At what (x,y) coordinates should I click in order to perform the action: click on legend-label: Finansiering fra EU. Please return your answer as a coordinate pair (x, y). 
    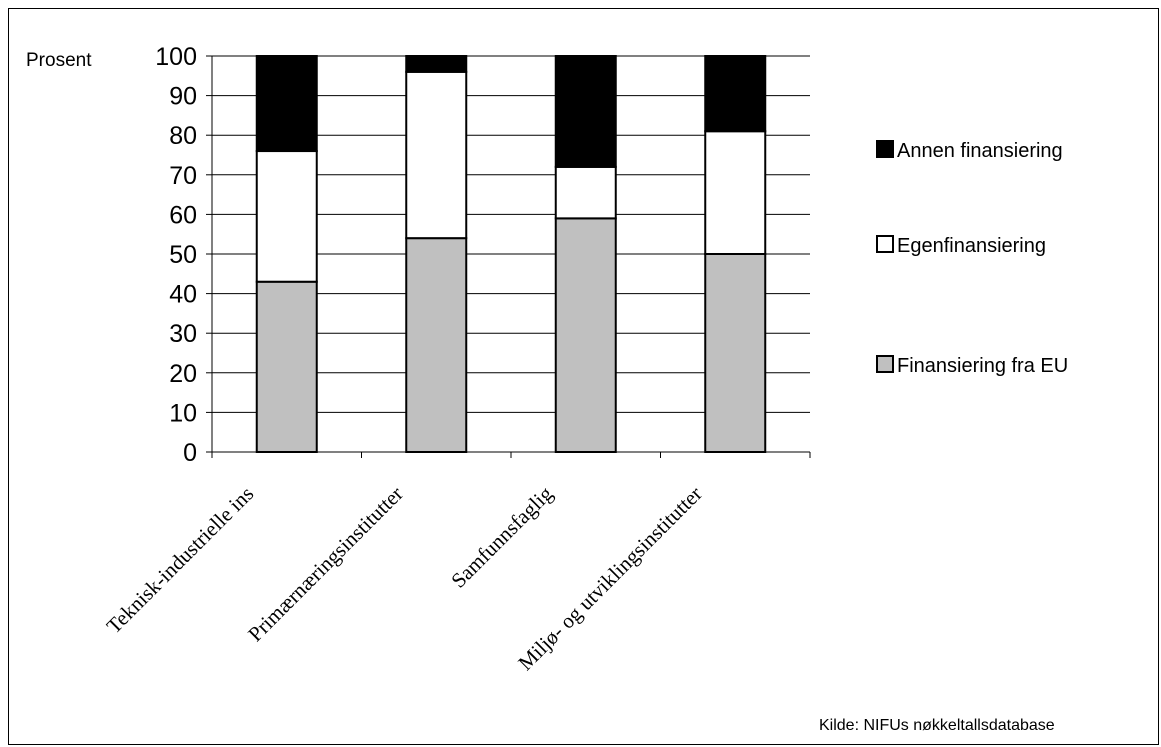
    Looking at the image, I should click on (982, 366).